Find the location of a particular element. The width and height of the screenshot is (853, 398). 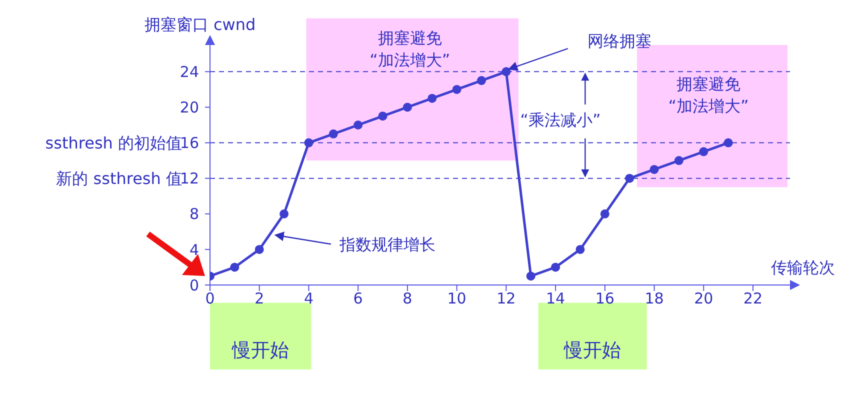

x-tick-label: 12 is located at coordinates (506, 299).